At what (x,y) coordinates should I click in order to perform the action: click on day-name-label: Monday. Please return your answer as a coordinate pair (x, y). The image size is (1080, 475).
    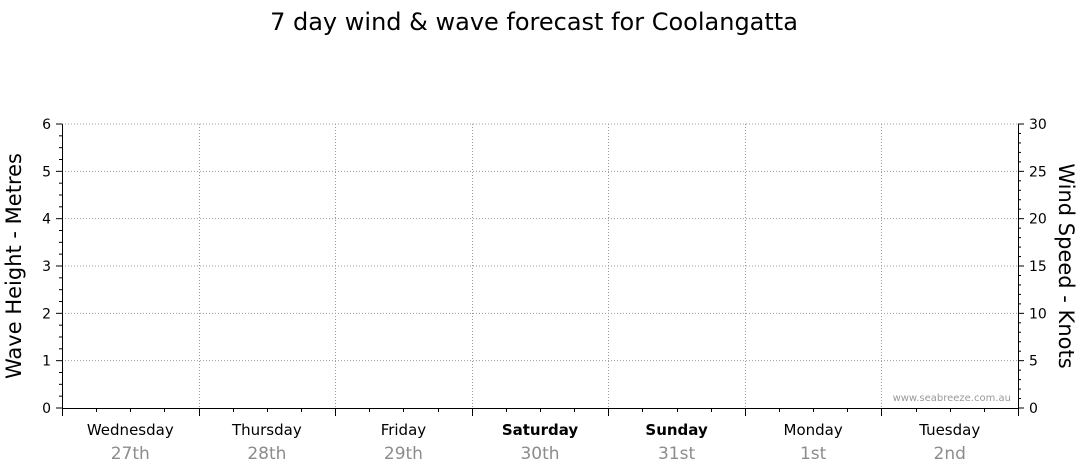
    Looking at the image, I should click on (813, 430).